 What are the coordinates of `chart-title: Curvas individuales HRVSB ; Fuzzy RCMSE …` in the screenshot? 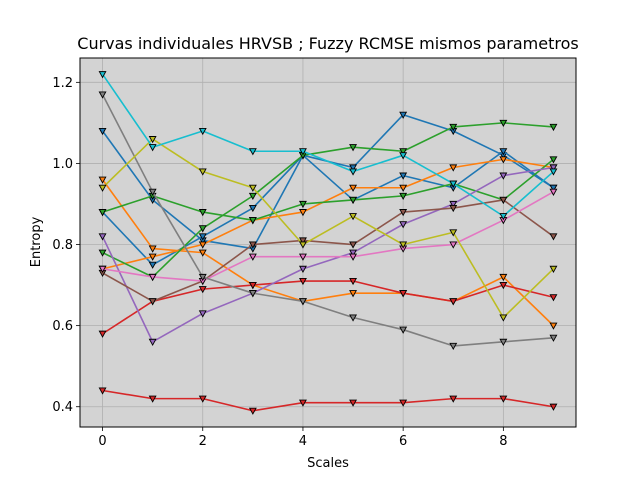 It's located at (327, 43).